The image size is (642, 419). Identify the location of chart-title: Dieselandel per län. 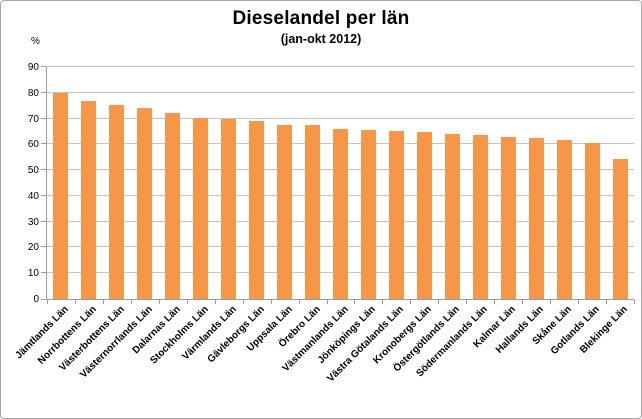
(321, 18).